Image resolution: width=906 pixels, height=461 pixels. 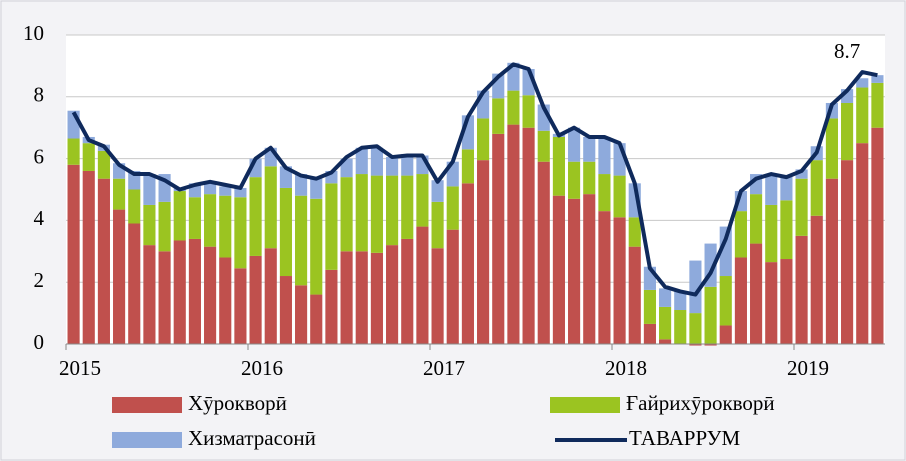 What do you see at coordinates (39, 342) in the screenshot?
I see `y-tick-label: 0` at bounding box center [39, 342].